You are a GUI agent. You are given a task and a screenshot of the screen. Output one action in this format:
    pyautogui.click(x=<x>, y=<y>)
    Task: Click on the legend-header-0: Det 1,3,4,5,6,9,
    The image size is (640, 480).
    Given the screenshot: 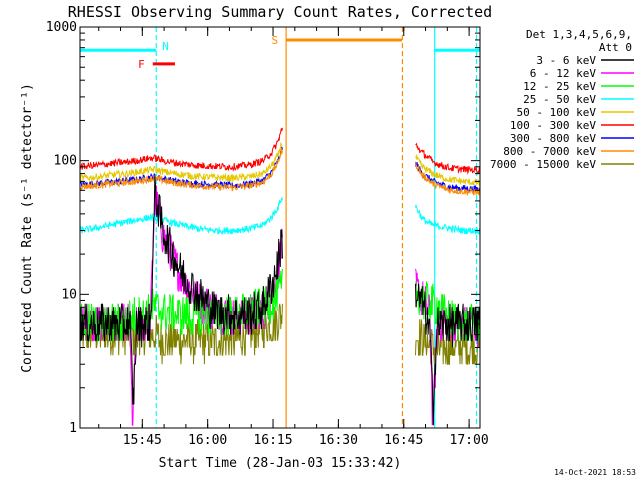 What is the action you would take?
    pyautogui.click(x=579, y=34)
    